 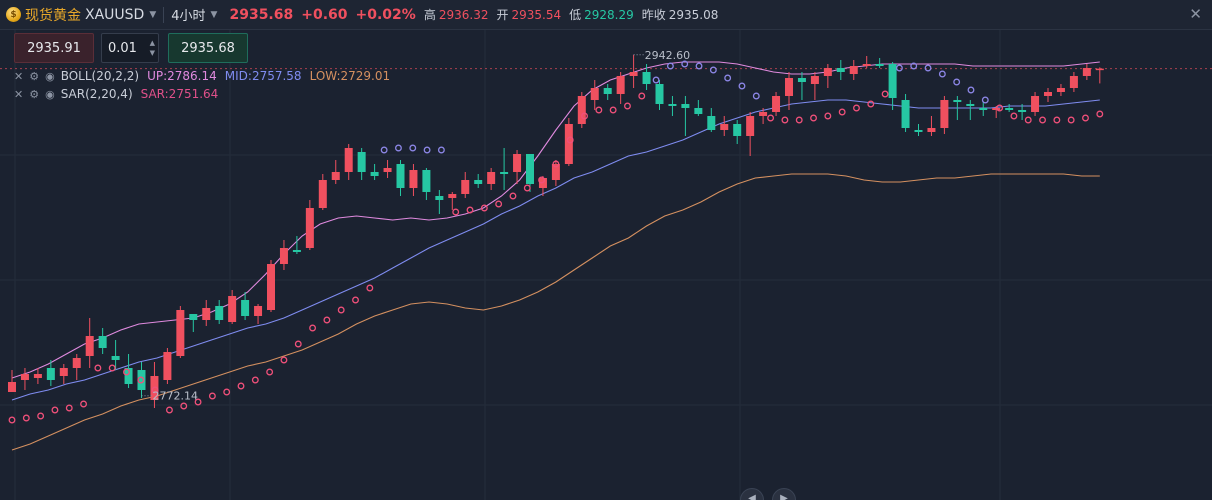 What do you see at coordinates (152, 53) in the screenshot?
I see `decrement-icon: ▼` at bounding box center [152, 53].